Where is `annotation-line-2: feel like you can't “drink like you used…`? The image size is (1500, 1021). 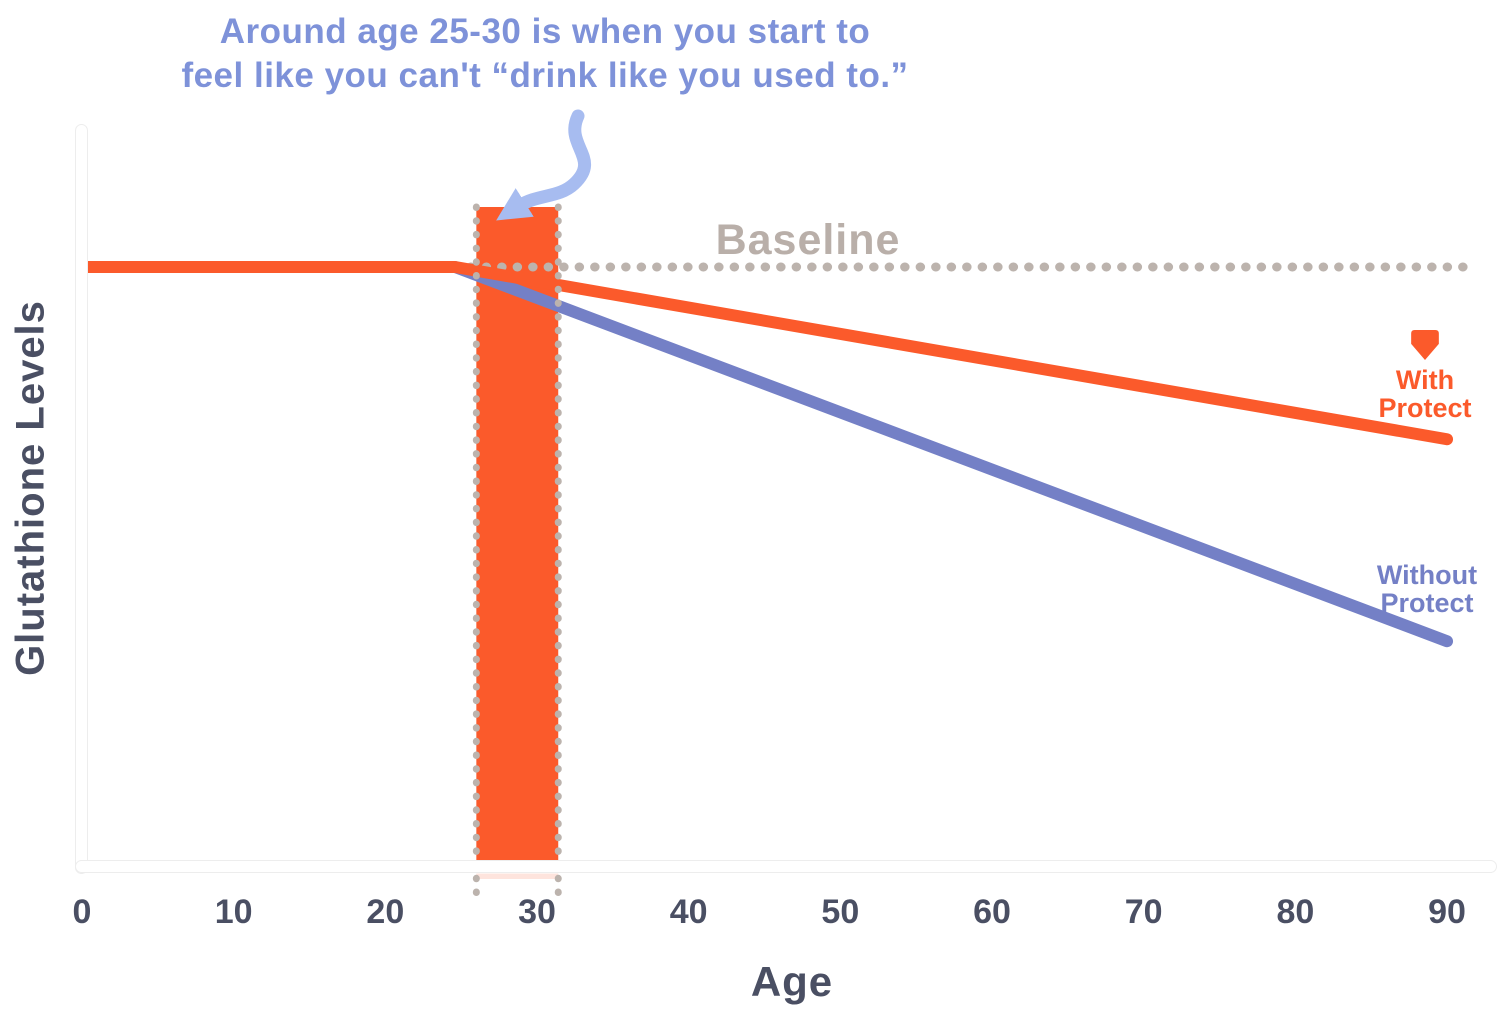
annotation-line-2: feel like you can't “drink like you used… is located at coordinates (545, 75).